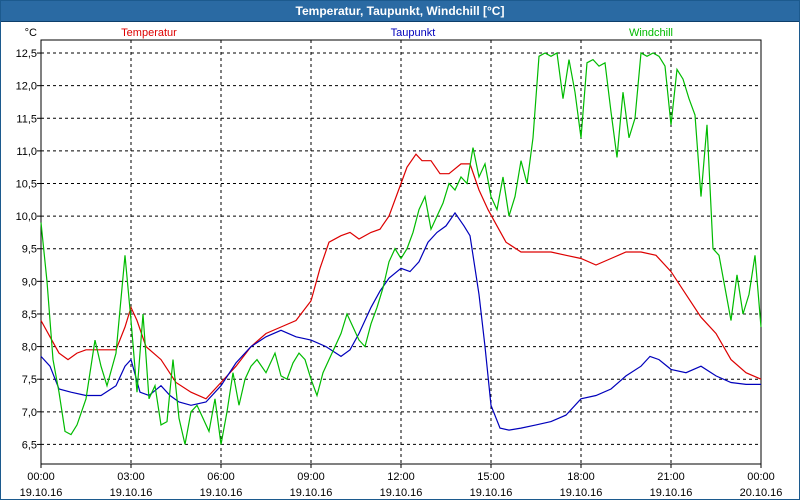  Describe the element at coordinates (29, 315) in the screenshot. I see `y-tick-label: 8,5` at that location.